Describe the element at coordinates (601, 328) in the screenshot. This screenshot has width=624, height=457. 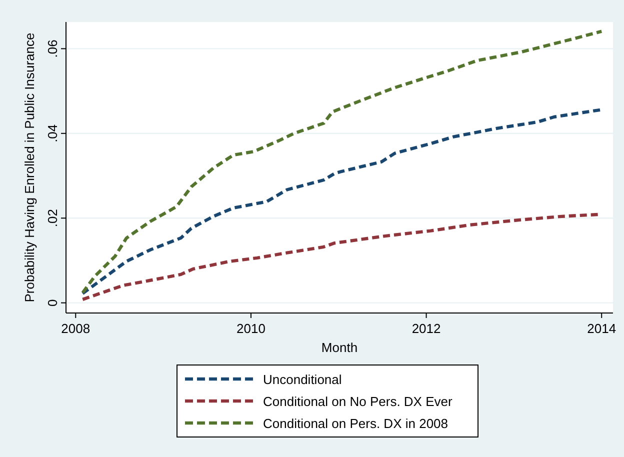
I see `x-tick-label: 2014` at that location.